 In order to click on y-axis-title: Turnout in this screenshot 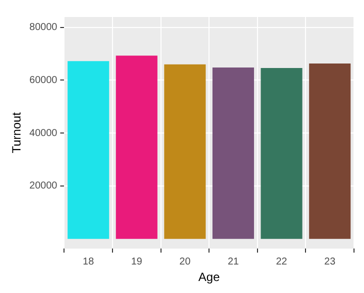, I will do `click(17, 133)`.